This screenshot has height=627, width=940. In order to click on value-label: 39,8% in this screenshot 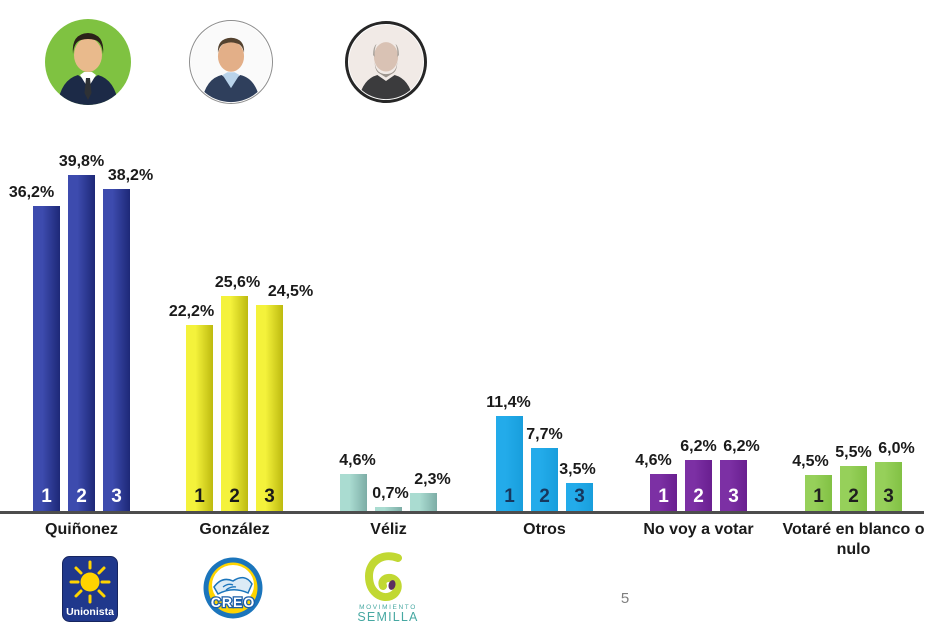, I will do `click(81, 161)`.